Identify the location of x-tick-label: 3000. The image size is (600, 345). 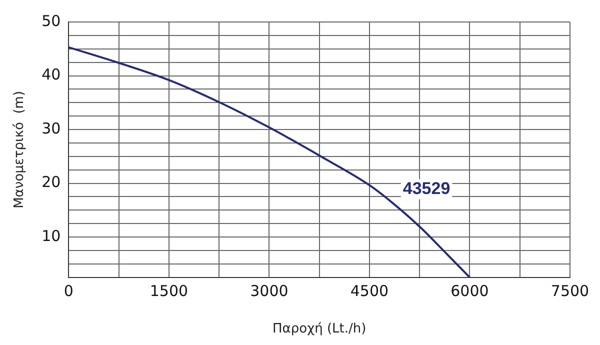
(269, 291).